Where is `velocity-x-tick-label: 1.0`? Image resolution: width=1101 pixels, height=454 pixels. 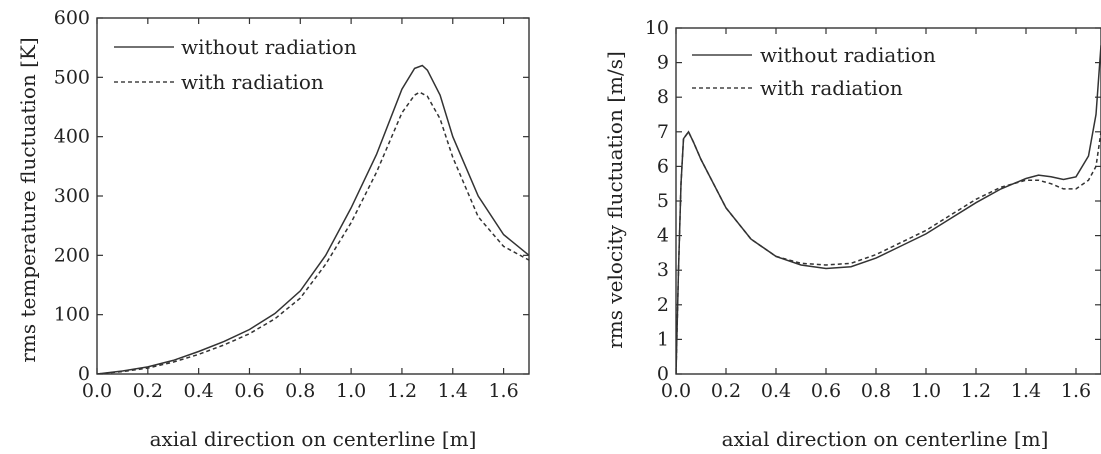
velocity-x-tick-label: 1.0 is located at coordinates (926, 391).